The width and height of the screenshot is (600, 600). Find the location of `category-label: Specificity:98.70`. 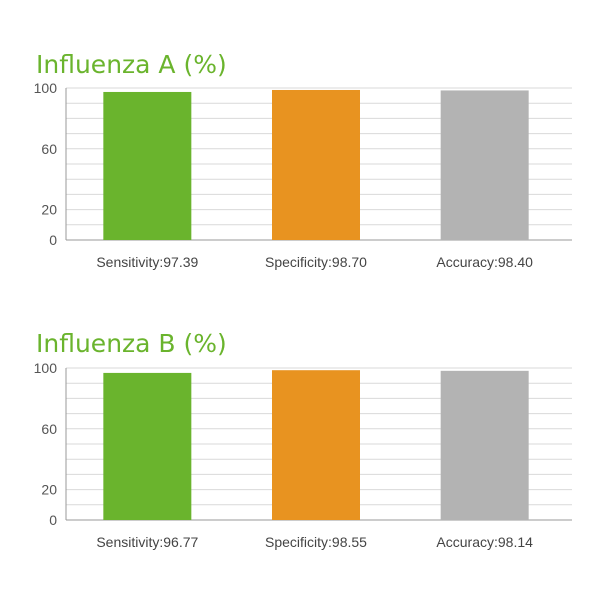

category-label: Specificity:98.70 is located at coordinates (316, 262).